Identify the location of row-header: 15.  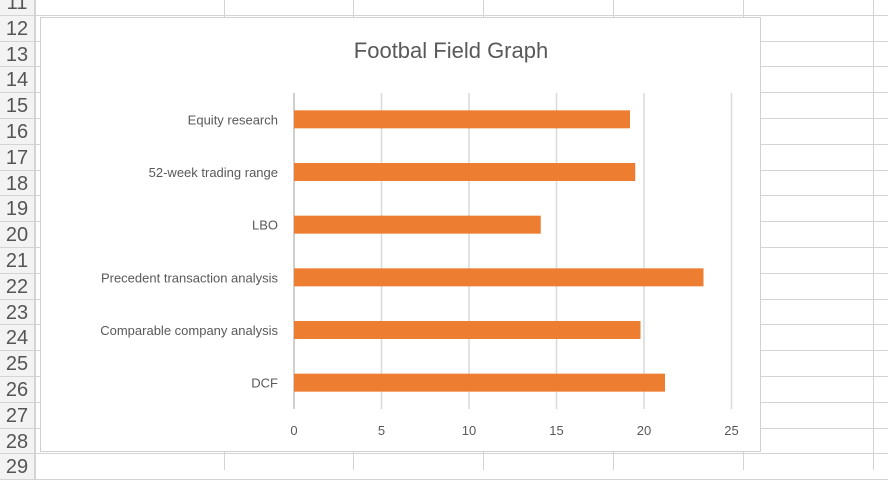
(18, 106).